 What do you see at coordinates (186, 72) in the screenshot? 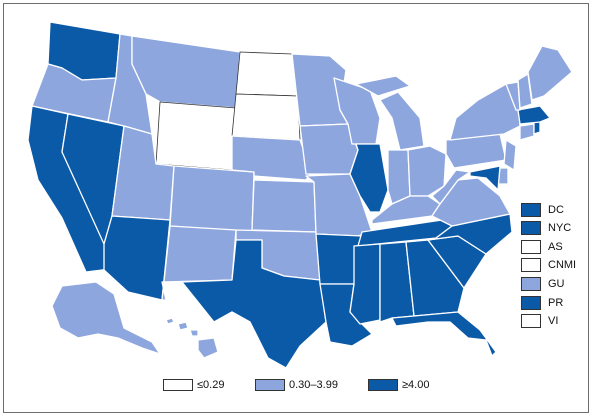
I see `state-mt` at bounding box center [186, 72].